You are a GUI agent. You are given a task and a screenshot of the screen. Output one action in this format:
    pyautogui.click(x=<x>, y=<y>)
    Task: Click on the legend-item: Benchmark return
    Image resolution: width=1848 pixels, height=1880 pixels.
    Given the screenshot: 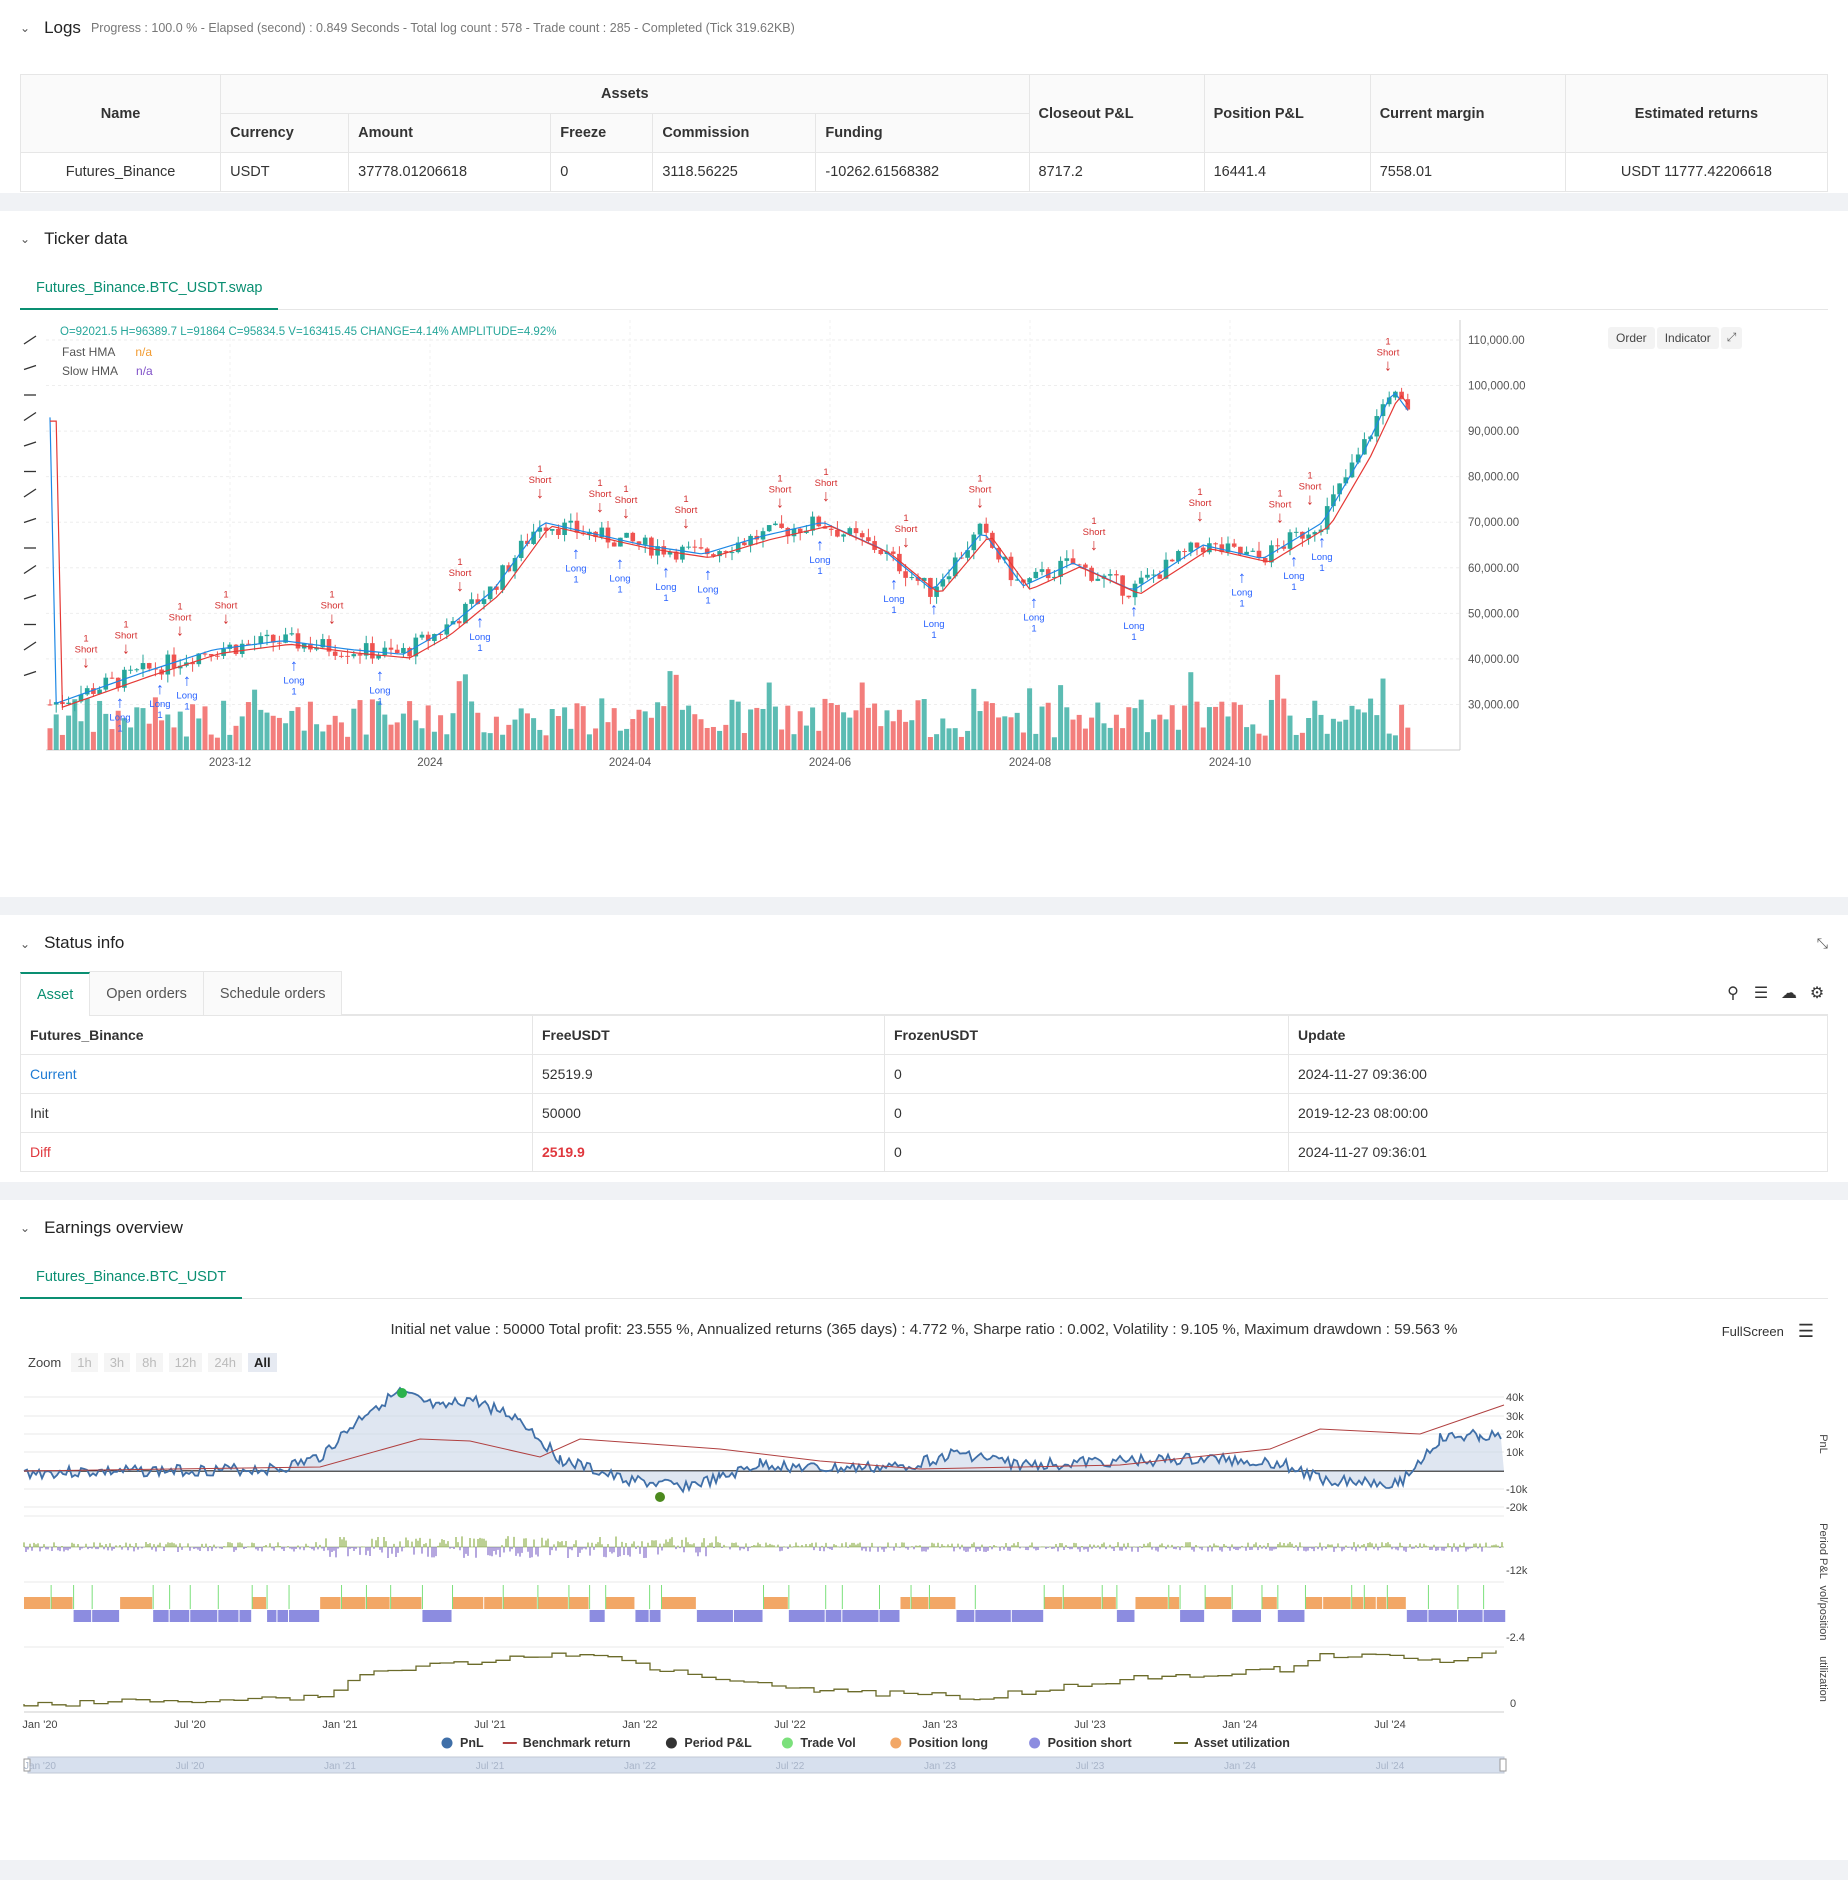 What is the action you would take?
    pyautogui.click(x=566, y=1743)
    